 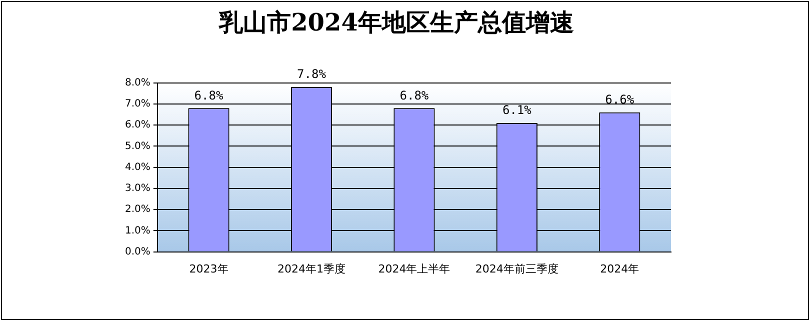 I want to click on x-tick-label: 2024年上半年, so click(x=414, y=269).